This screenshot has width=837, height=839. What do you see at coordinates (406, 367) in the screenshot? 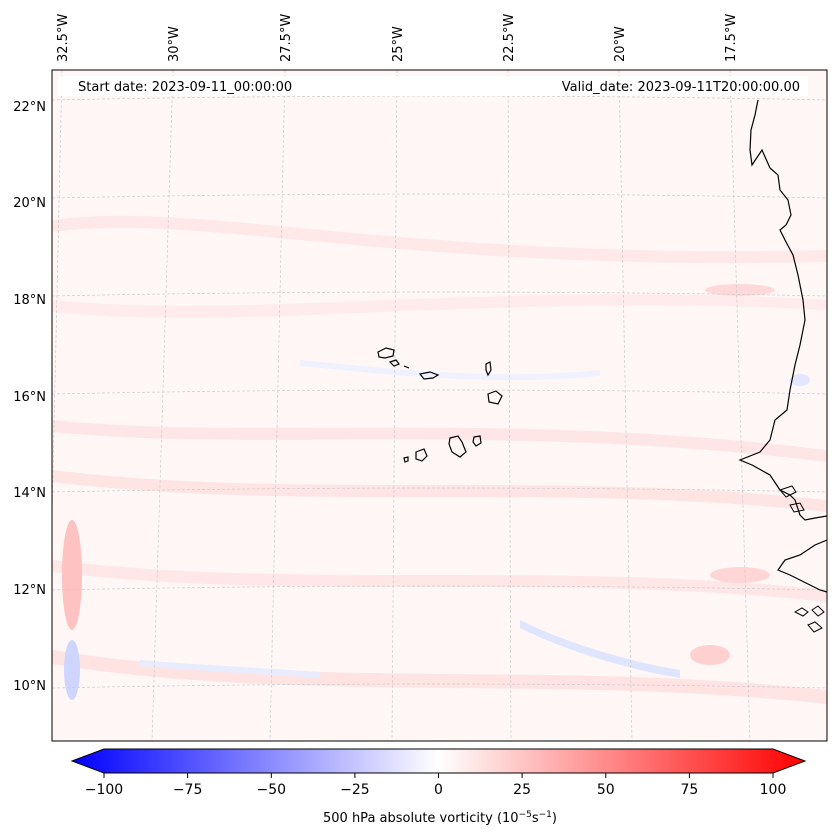
I see `island-santa-luzia` at bounding box center [406, 367].